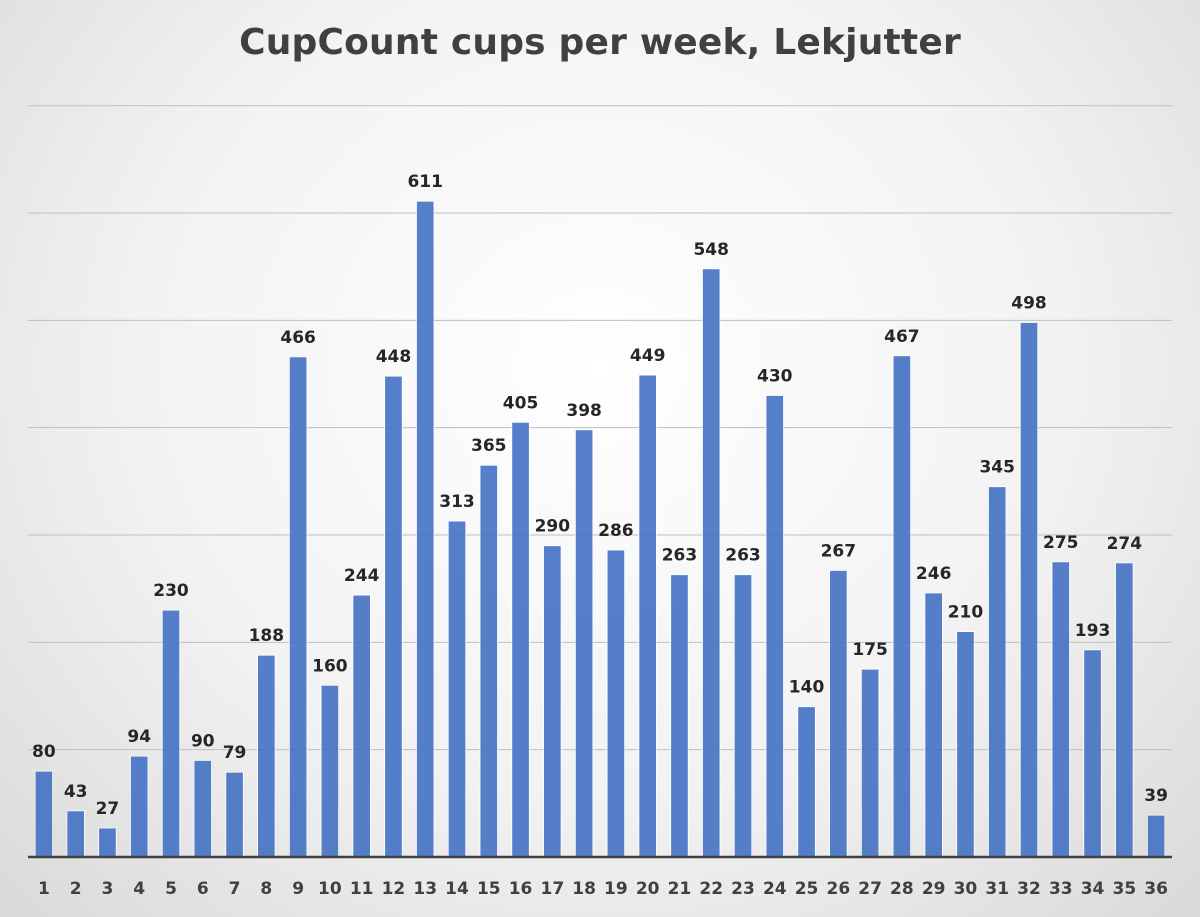  Describe the element at coordinates (711, 889) in the screenshot. I see `x-tick-label-22: 22` at that location.